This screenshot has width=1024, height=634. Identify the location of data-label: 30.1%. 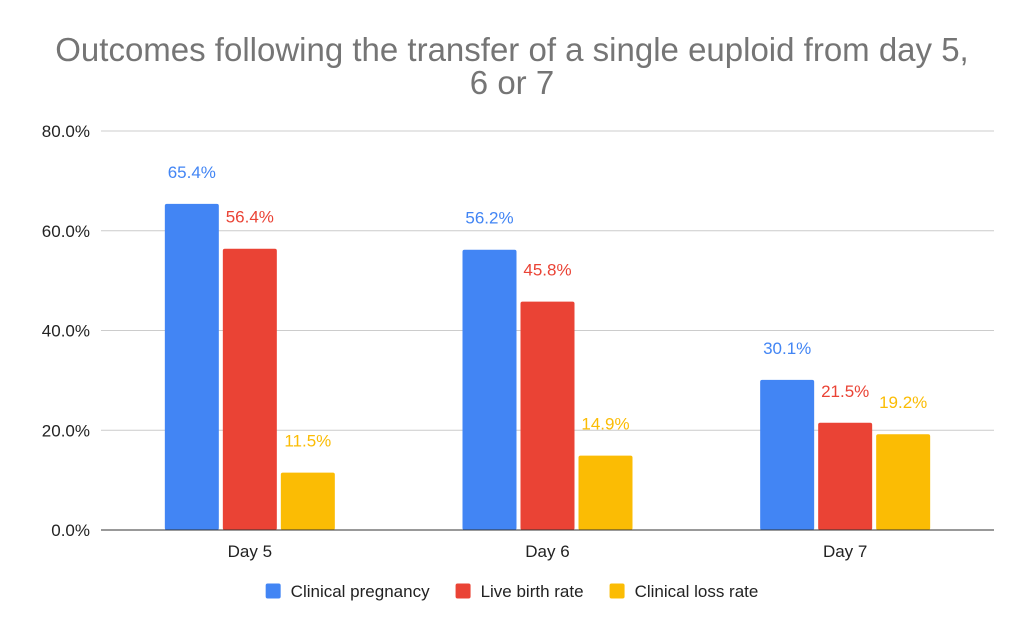
(787, 348).